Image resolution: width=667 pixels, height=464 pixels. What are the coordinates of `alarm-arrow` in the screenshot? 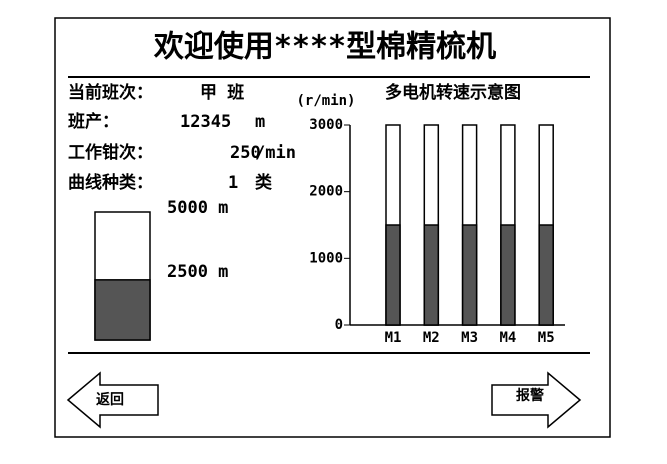 It's located at (536, 400).